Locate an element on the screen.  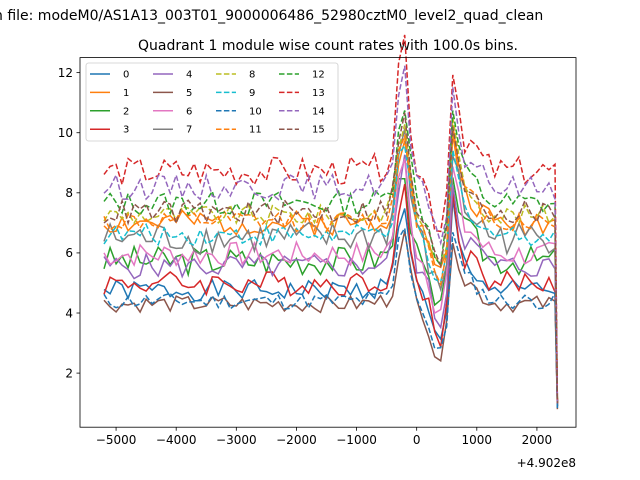
y-tick-label: 12 is located at coordinates (65, 73).